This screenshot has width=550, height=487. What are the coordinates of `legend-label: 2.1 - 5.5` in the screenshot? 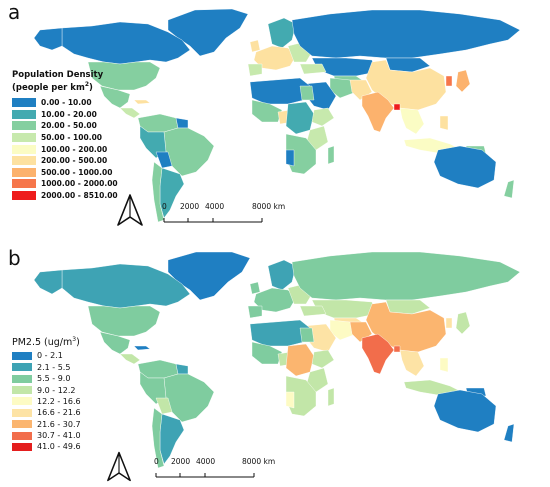 It's located at (54, 367).